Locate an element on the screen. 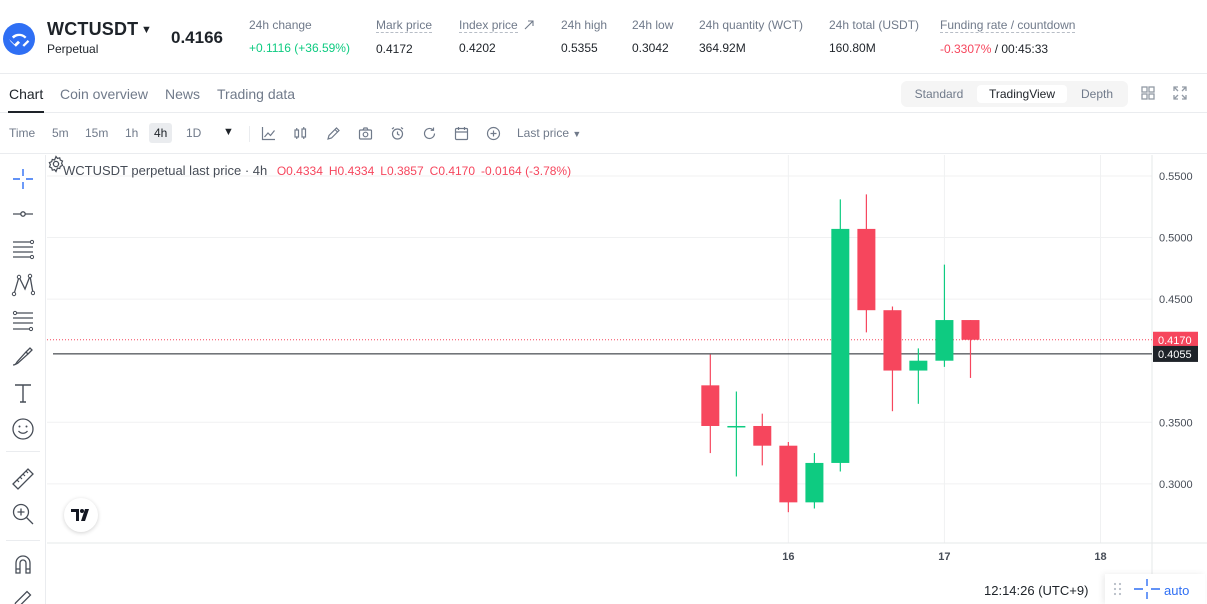 Image resolution: width=1207 pixels, height=604 pixels. stat-value: 0.4172 is located at coordinates (394, 49).